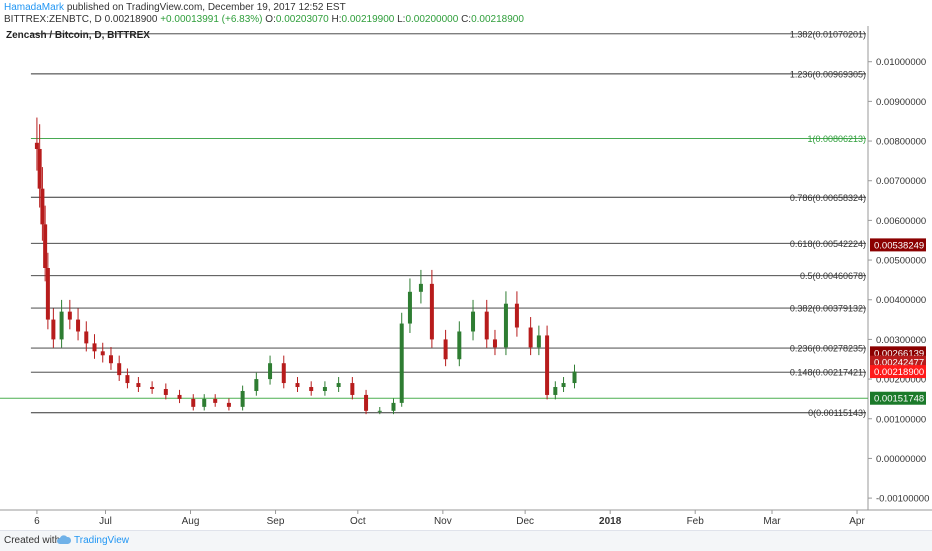 Image resolution: width=932 pixels, height=551 pixels. What do you see at coordinates (358, 521) in the screenshot?
I see `x-tick-label: Oct` at bounding box center [358, 521].